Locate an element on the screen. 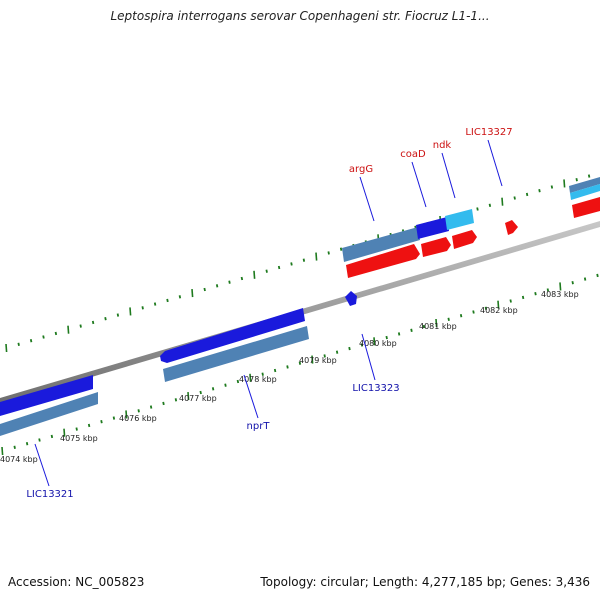  gene-ndk-block is located at coordinates (459, 219).